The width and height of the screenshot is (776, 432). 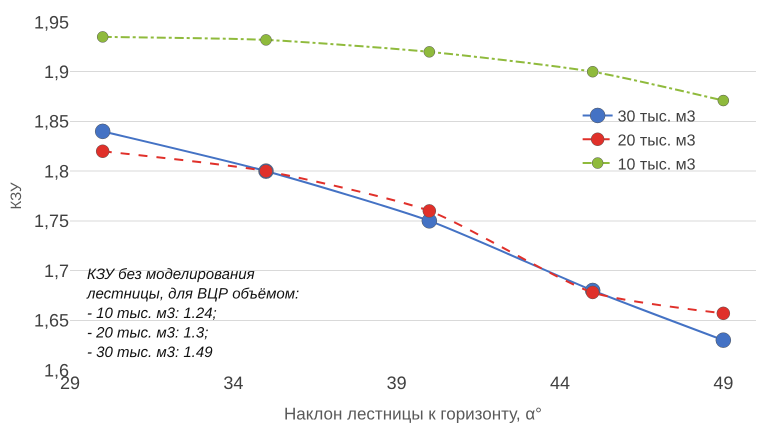 What do you see at coordinates (51, 221) in the screenshot?
I see `y-tick-label: 1,75` at bounding box center [51, 221].